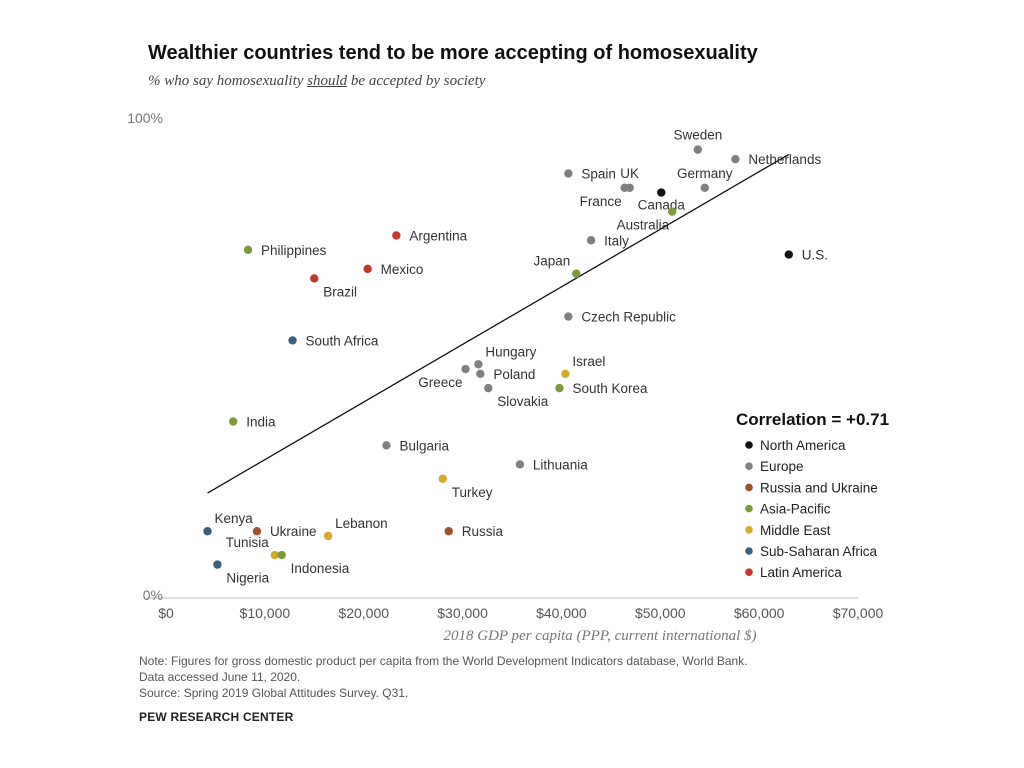  Describe the element at coordinates (462, 613) in the screenshot. I see `x-tick-label: $30,000` at that location.